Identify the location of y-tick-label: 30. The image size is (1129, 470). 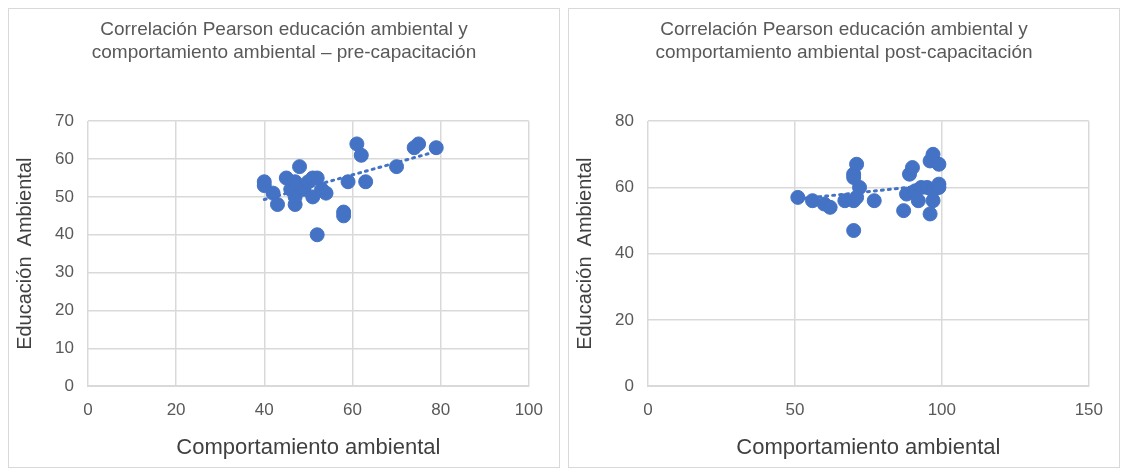
(64, 272).